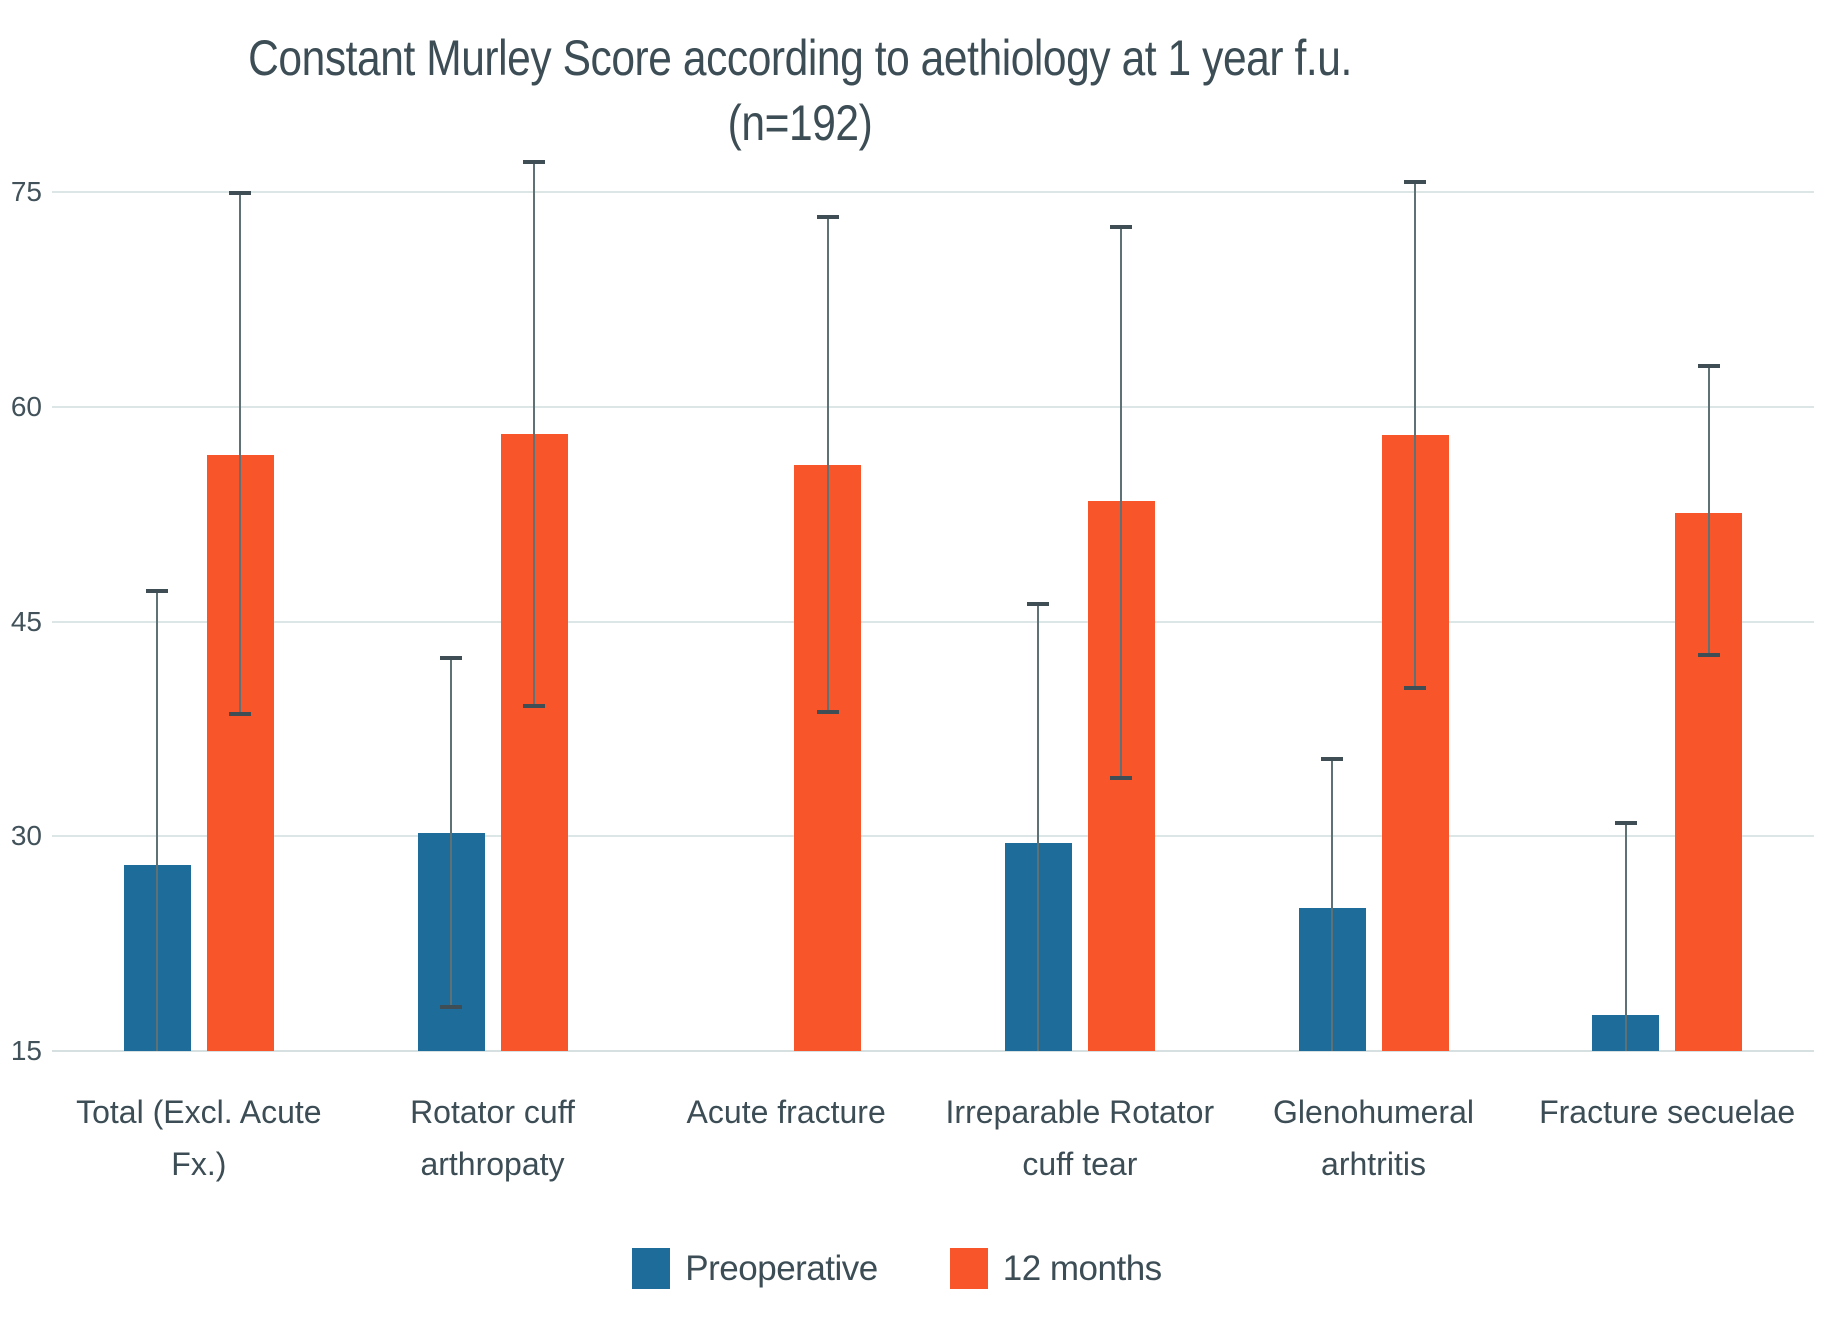  I want to click on legend-item-12-months: 12 months, so click(1055, 1268).